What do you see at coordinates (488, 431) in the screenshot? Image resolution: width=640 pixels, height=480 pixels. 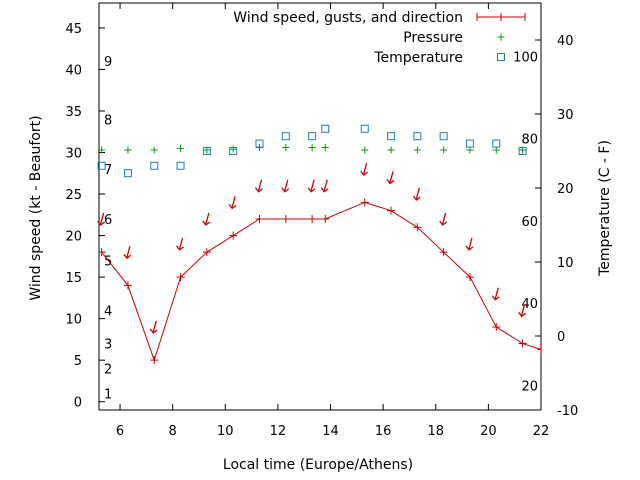 I see `x-tick-label: 20` at bounding box center [488, 431].